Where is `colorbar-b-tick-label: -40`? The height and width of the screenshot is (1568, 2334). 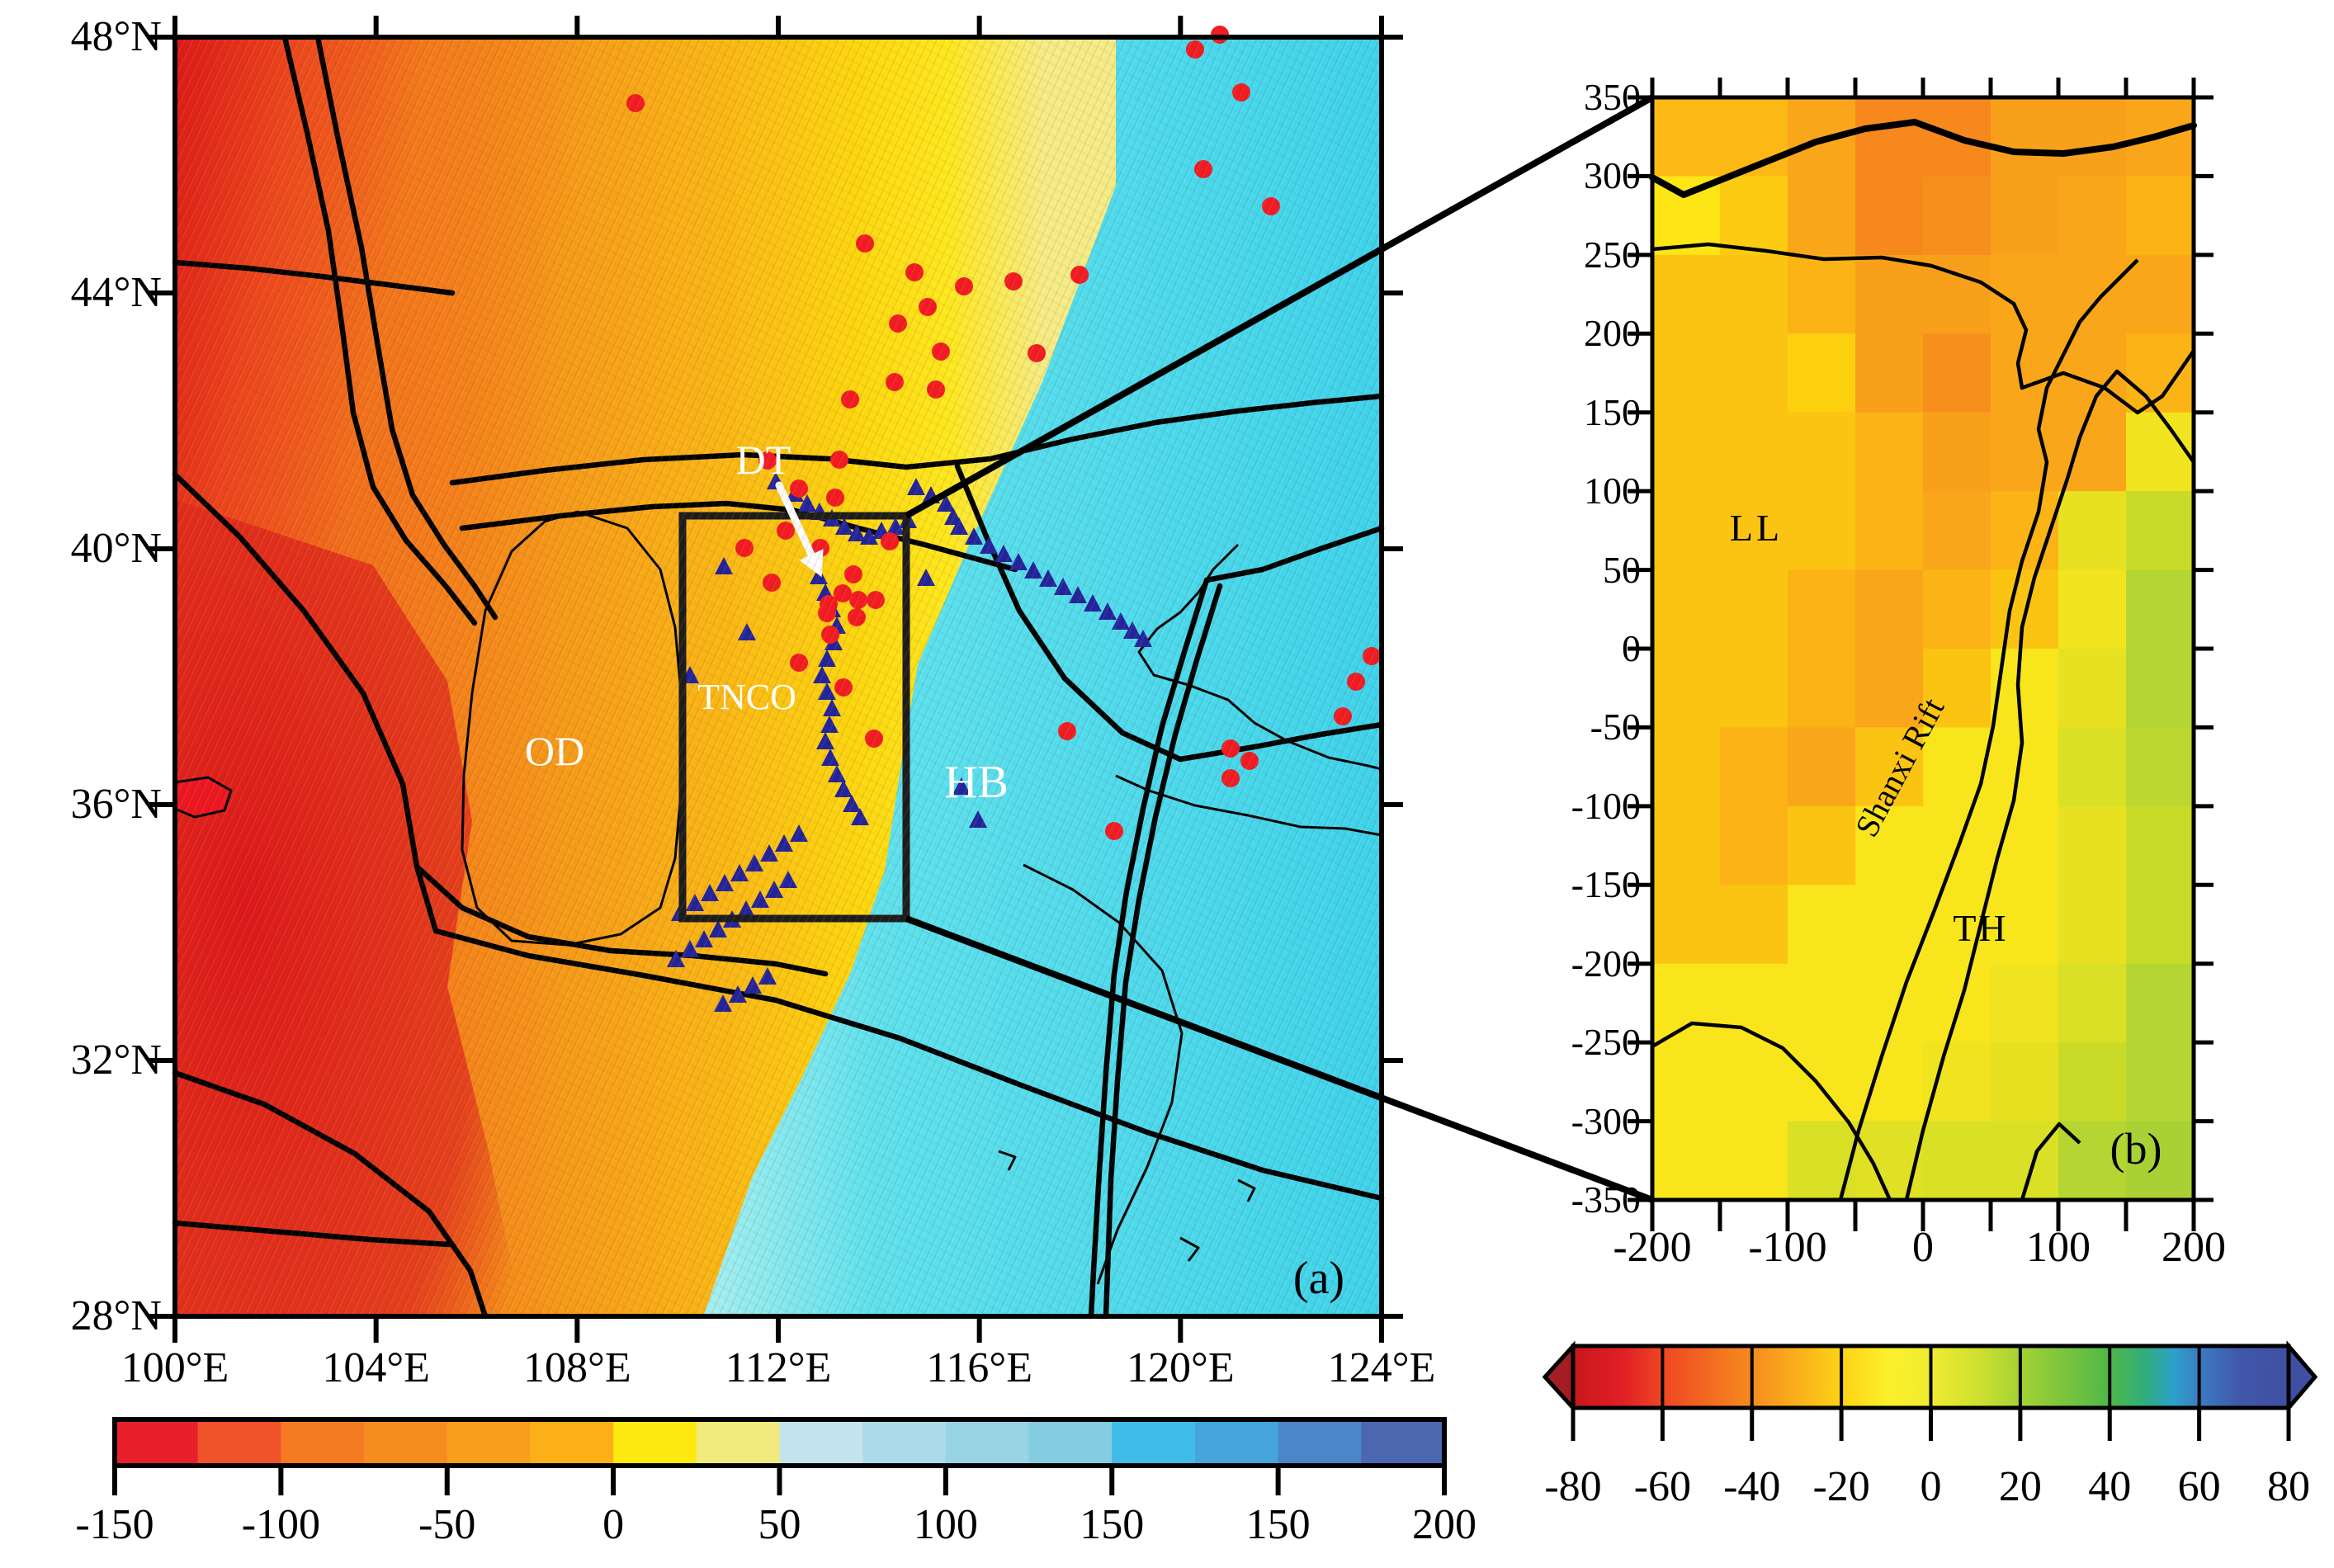 colorbar-b-tick-label: -40 is located at coordinates (1752, 1486).